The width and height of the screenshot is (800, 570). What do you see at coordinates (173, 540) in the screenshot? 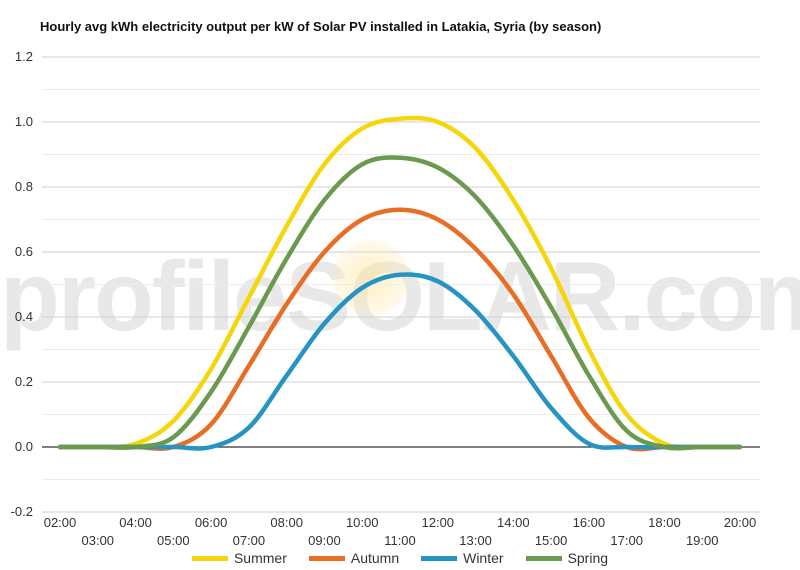
I see `x-tick-label: 05:00` at bounding box center [173, 540].